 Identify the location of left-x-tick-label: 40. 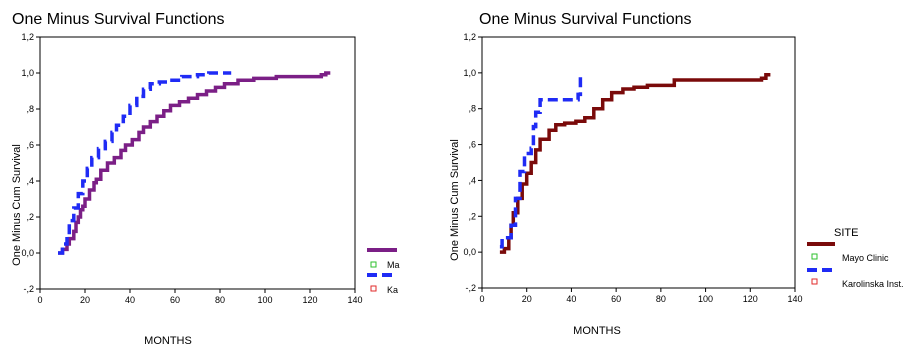
(130, 300).